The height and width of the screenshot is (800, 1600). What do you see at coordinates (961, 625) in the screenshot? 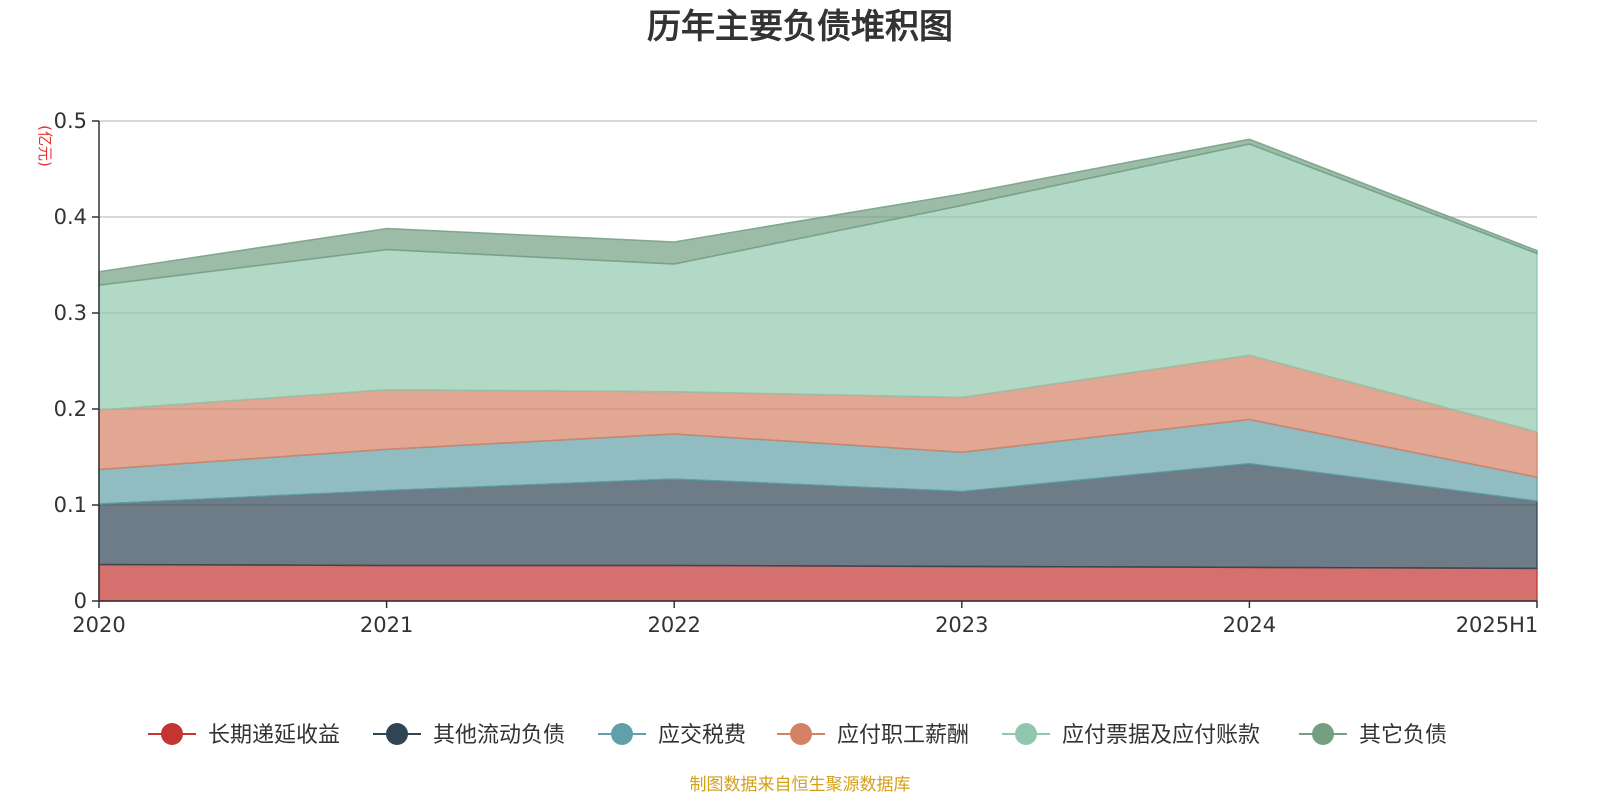
I see `x-tick-label: 2023` at bounding box center [961, 625].